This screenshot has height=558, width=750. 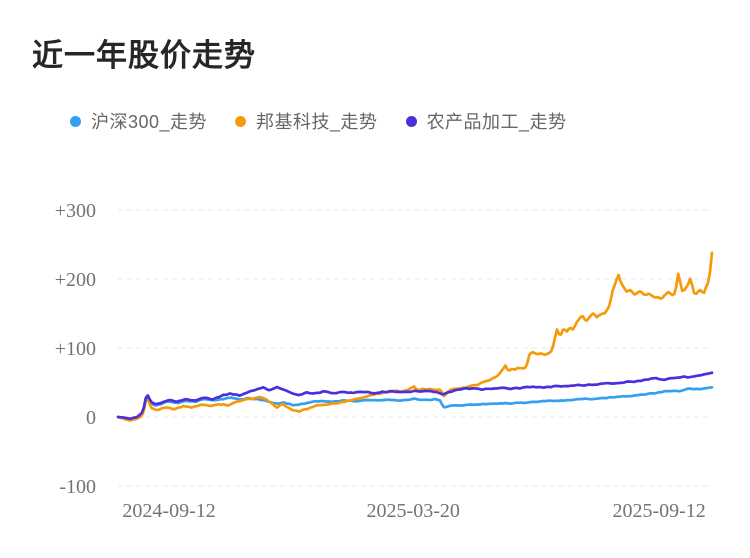 I want to click on y-axis-tick-label: -100, so click(x=77, y=487).